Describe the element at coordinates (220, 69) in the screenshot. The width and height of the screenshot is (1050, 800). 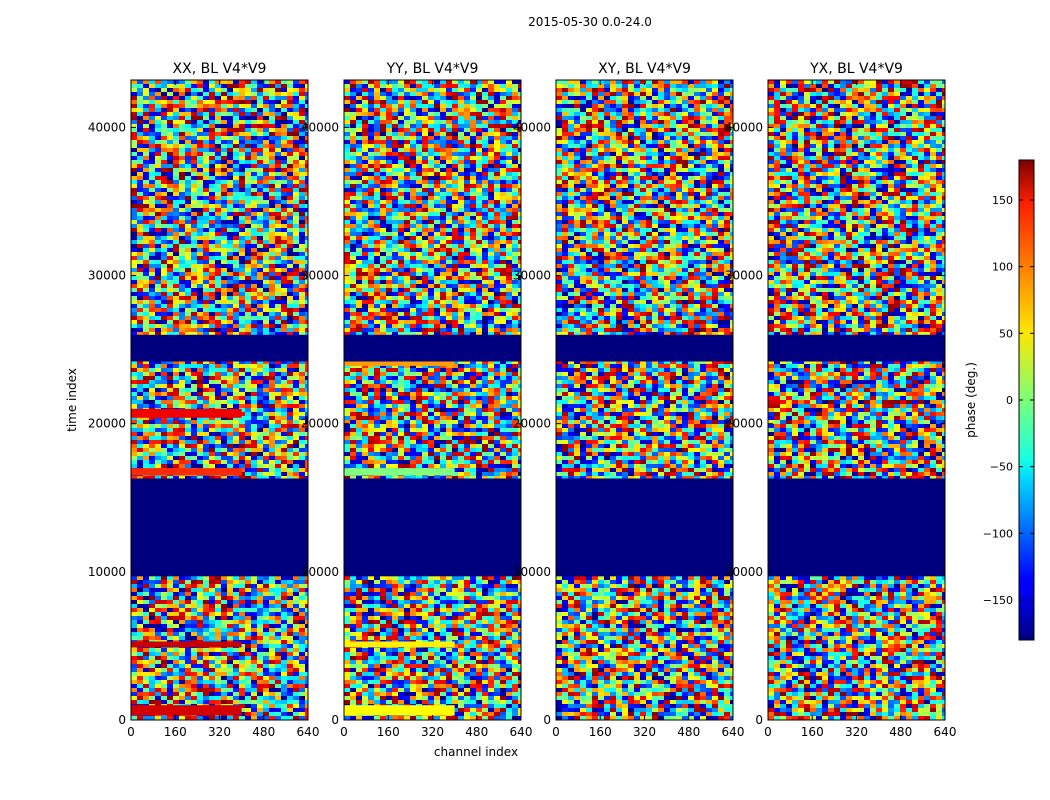
I see `panel-title-xx: XX, BL V4*V9` at that location.